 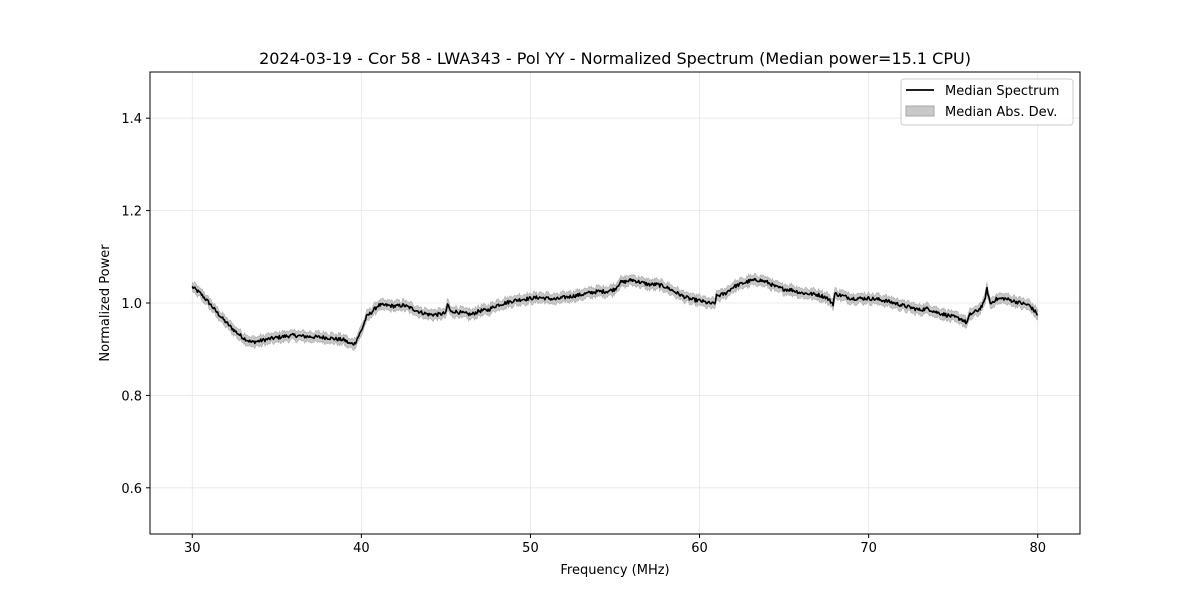 What do you see at coordinates (131, 212) in the screenshot?
I see `y-tick-label: 1.2` at bounding box center [131, 212].